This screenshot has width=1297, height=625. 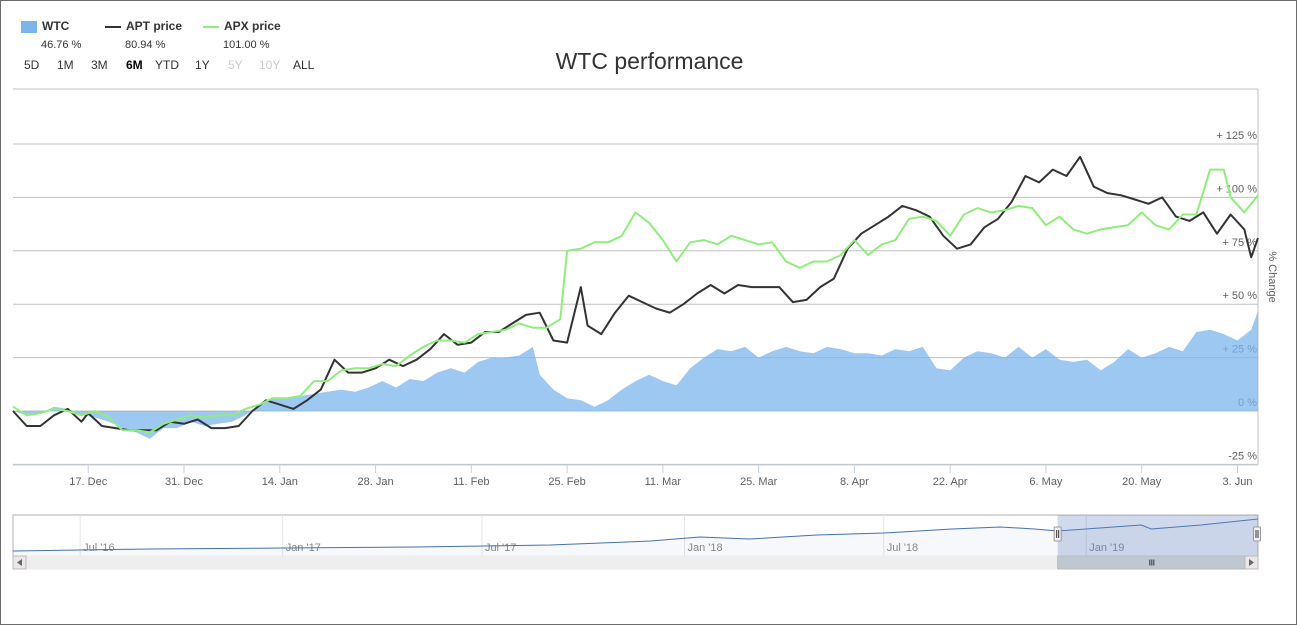 I want to click on y-tick-label: + 75 %, so click(x=1239, y=243).